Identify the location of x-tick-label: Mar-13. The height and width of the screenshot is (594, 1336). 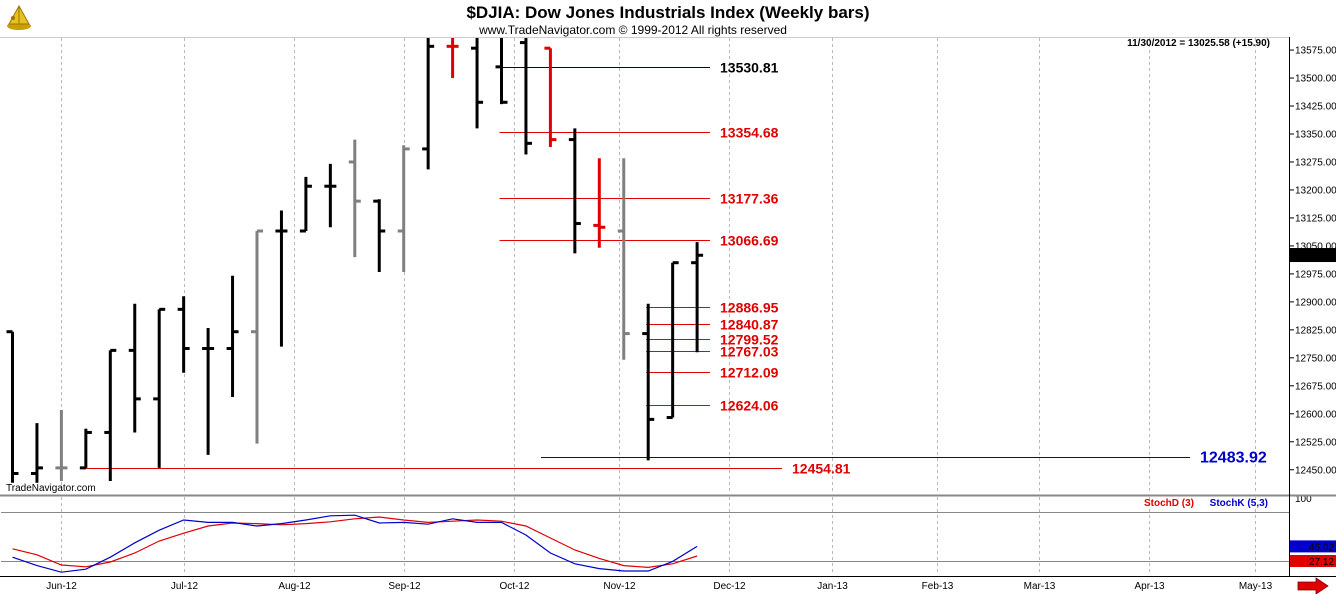
(1040, 586).